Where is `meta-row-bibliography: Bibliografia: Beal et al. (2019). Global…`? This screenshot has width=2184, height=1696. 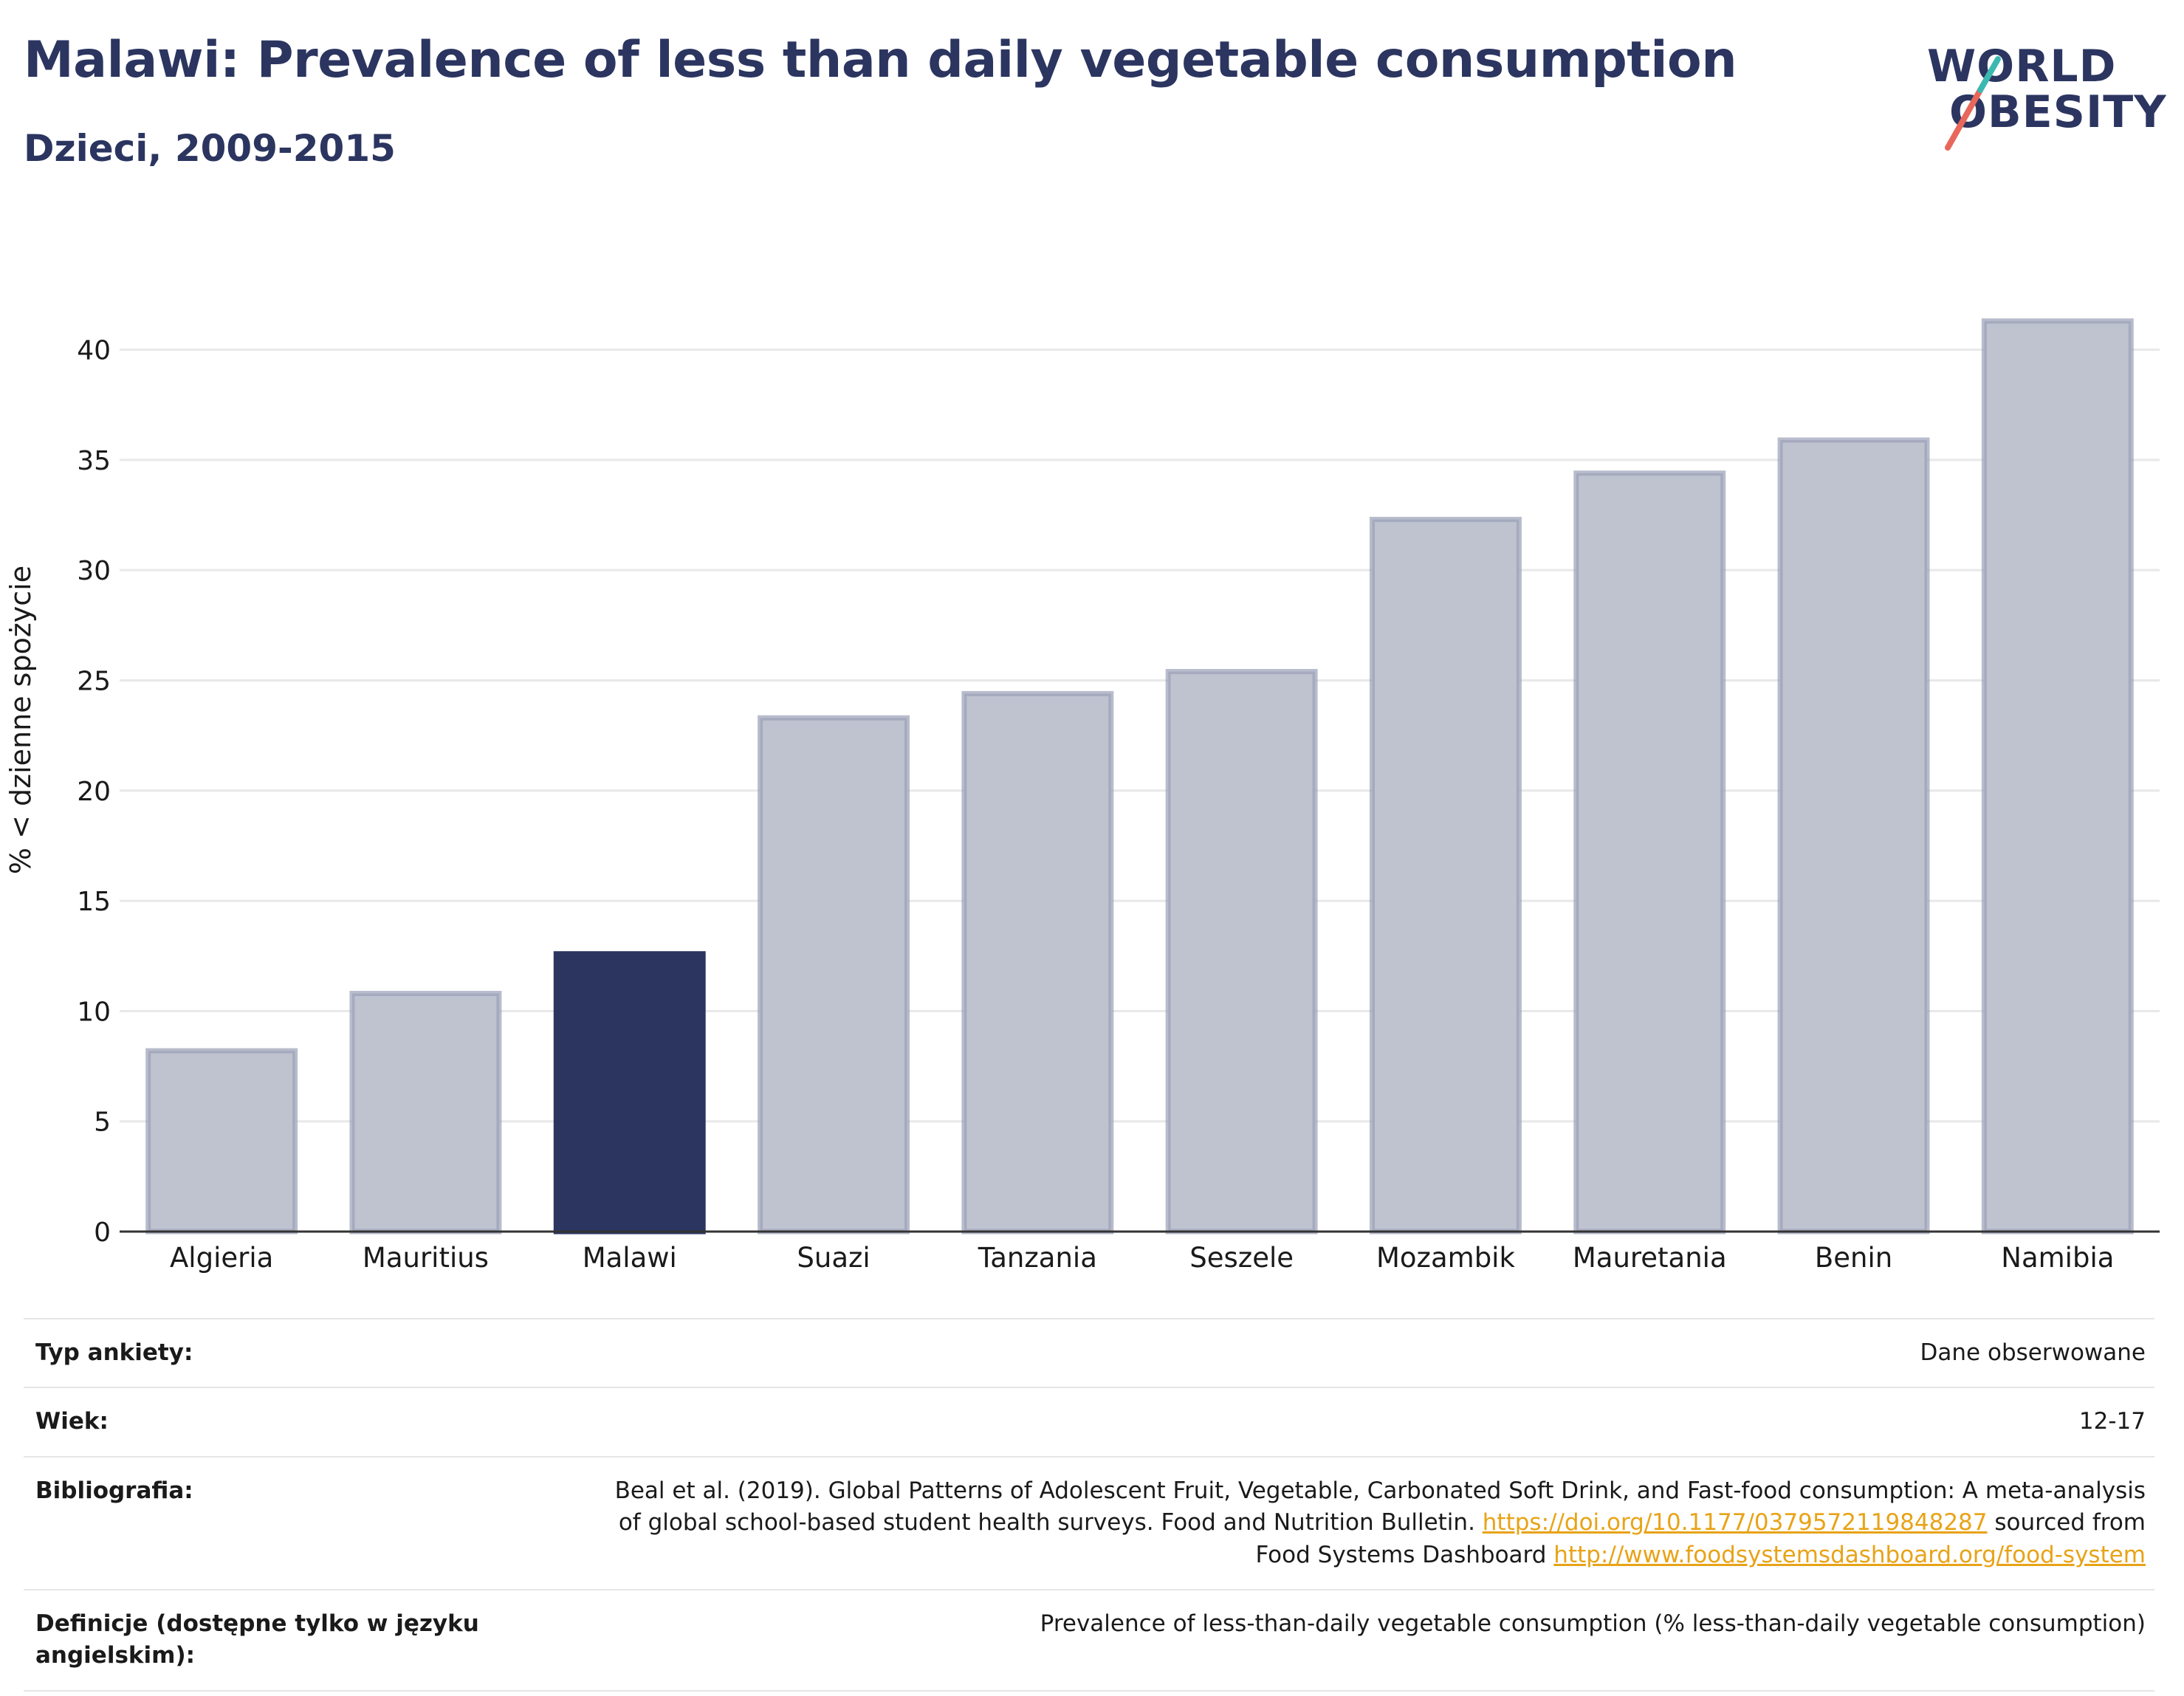
meta-row-bibliography: Bibliografia: Beal et al. (2019). Global… is located at coordinates (1089, 1522).